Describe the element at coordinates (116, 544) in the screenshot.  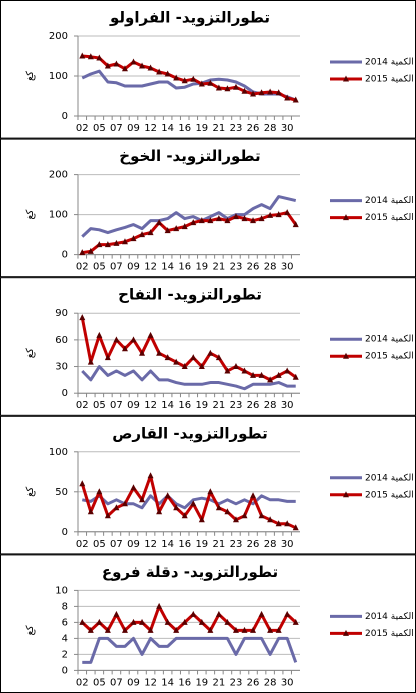
I see `x-tick-label: 07` at that location.